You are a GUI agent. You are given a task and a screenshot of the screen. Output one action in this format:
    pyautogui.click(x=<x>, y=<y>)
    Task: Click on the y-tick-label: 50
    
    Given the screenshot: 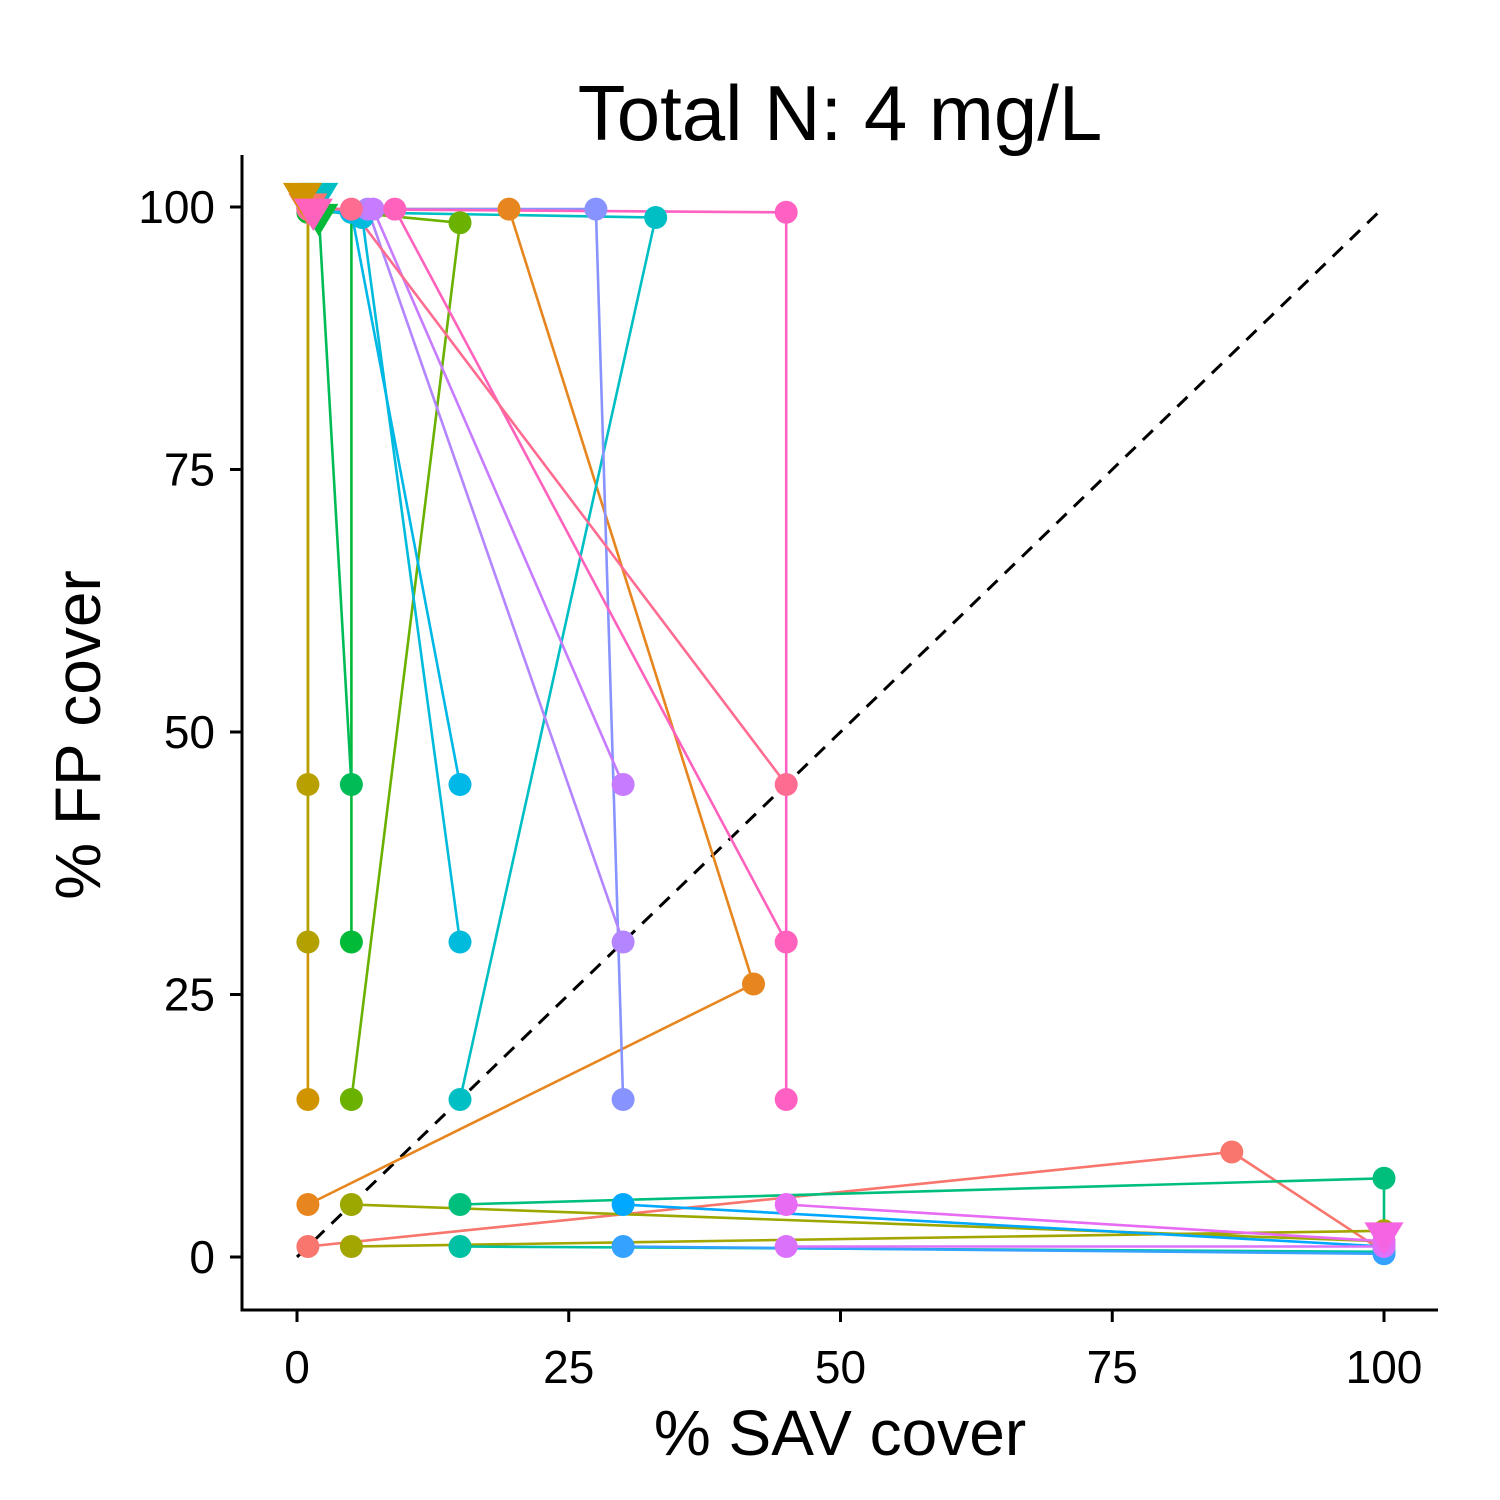 What is the action you would take?
    pyautogui.click(x=189, y=732)
    